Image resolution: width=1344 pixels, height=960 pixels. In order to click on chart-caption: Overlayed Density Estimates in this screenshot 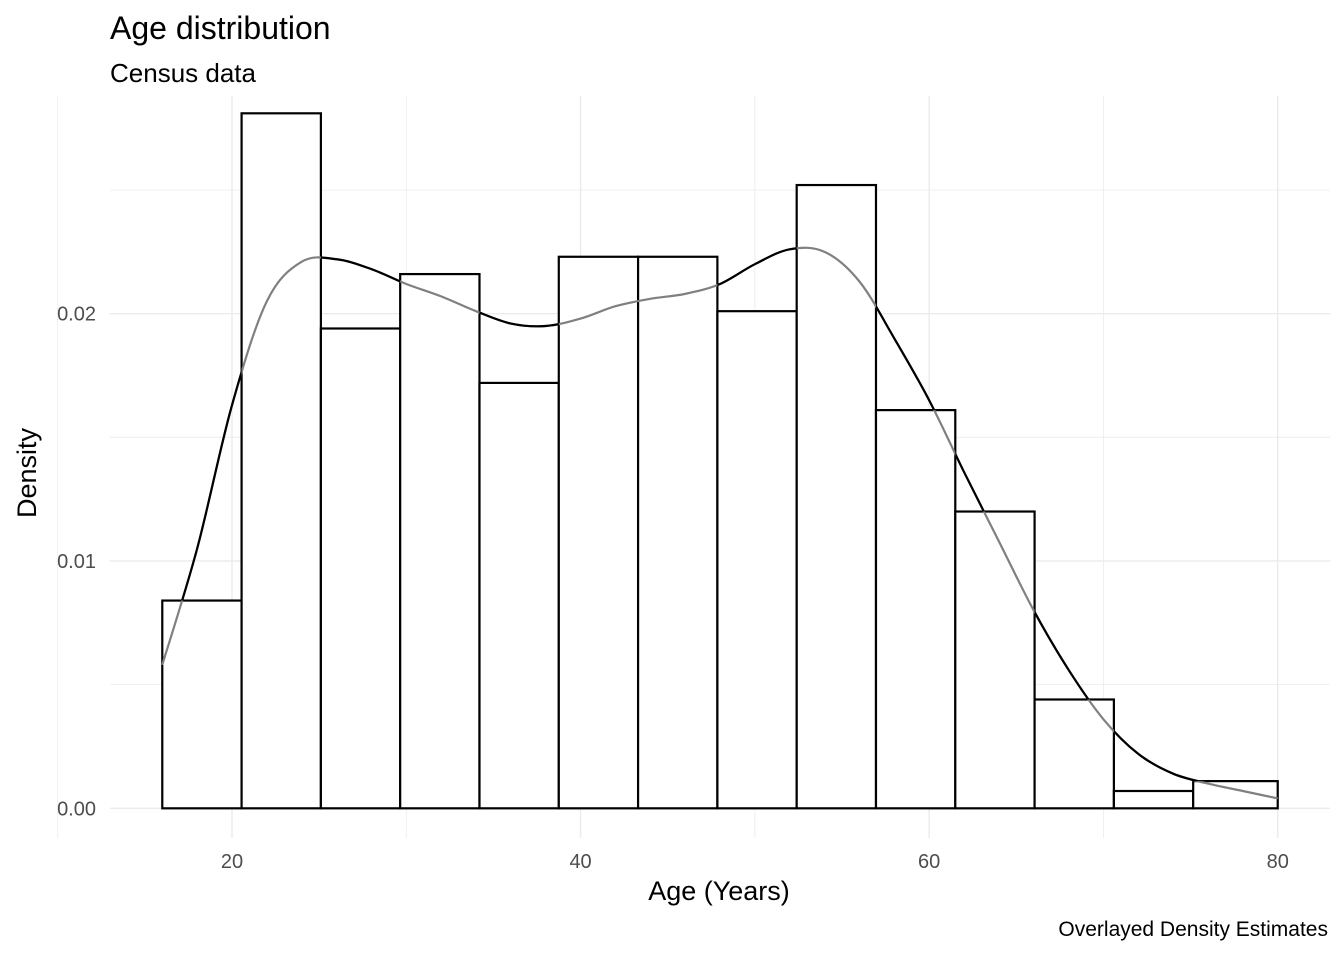, I will do `click(1193, 929)`.